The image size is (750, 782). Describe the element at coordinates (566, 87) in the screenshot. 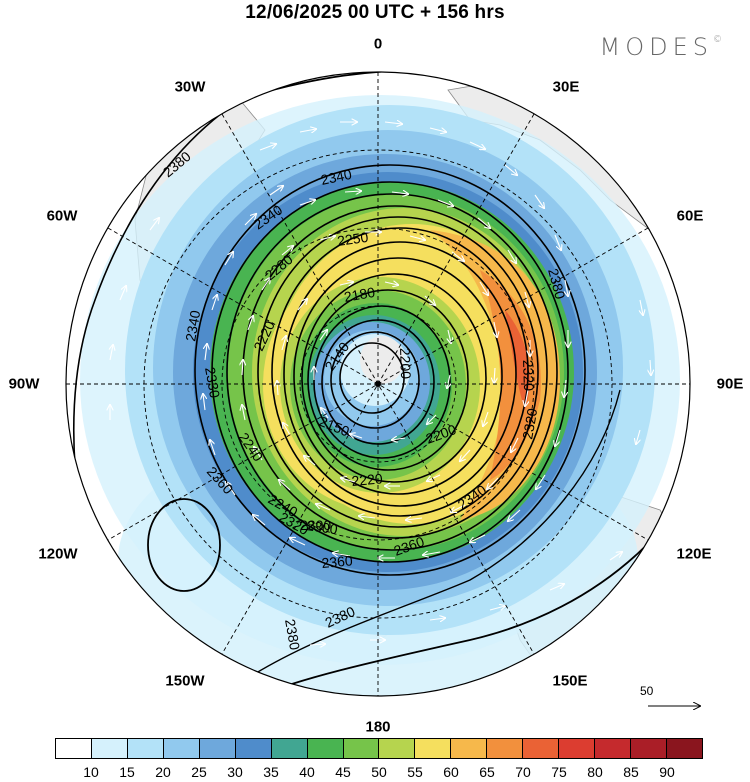

I see `lon-label-30e: 30E` at that location.